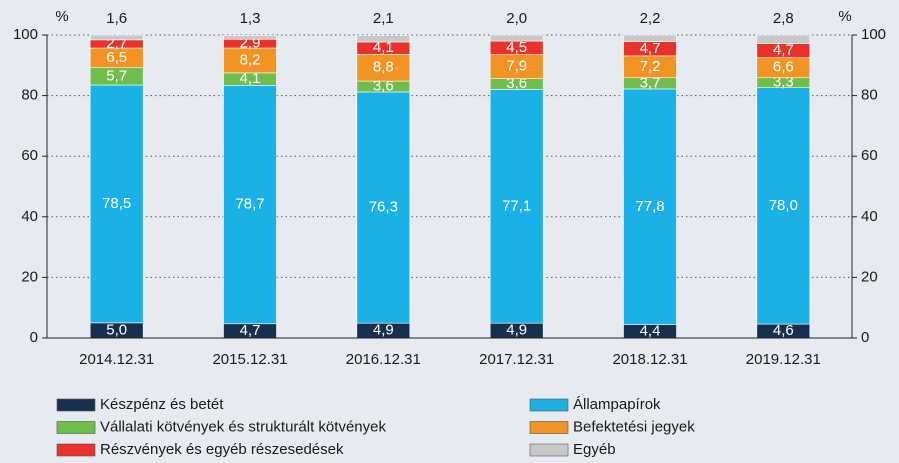 This screenshot has height=463, width=899. Describe the element at coordinates (649, 359) in the screenshot. I see `x-tick-label: 2018.12.31` at that location.